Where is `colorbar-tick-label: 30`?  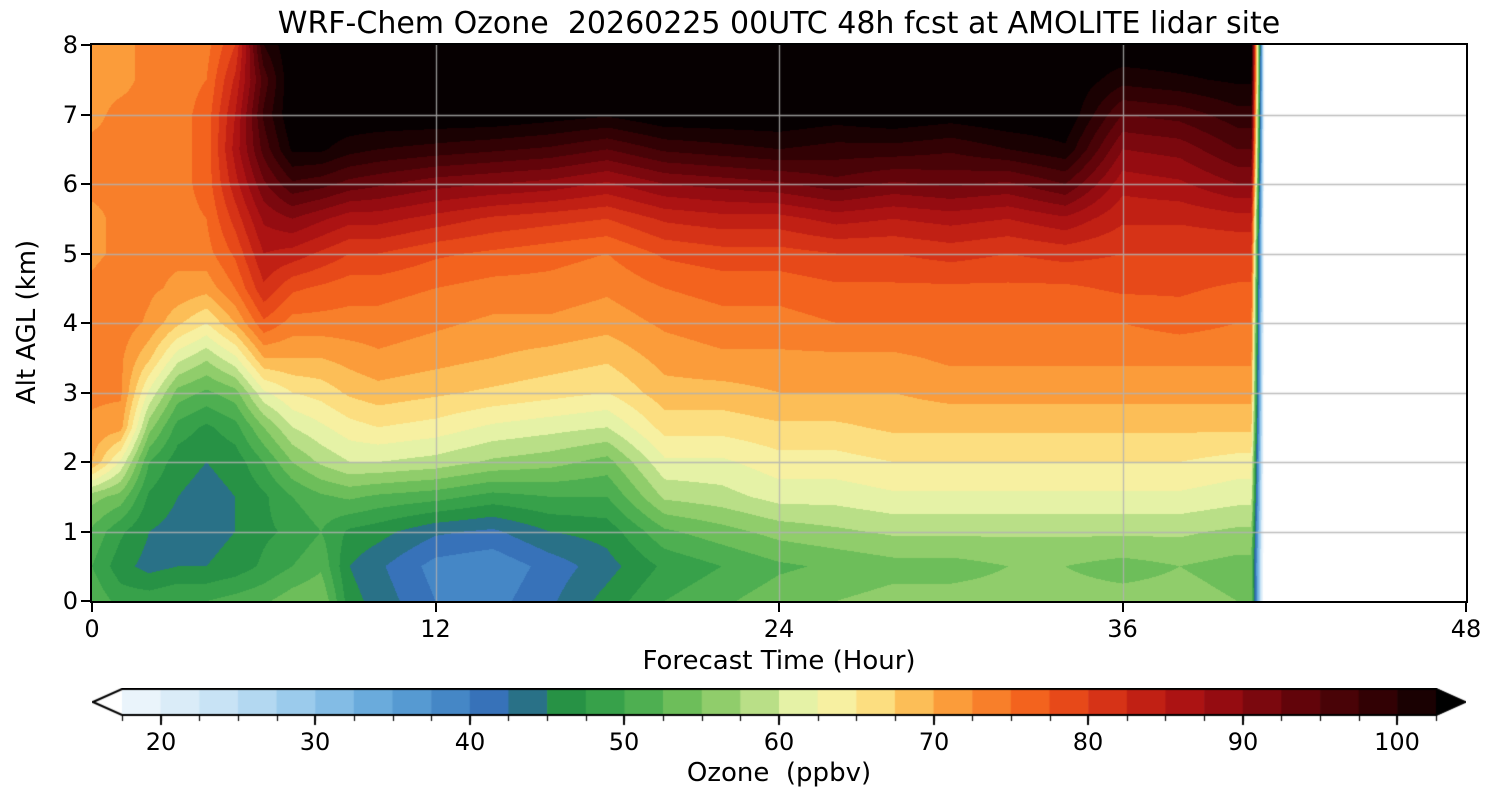 colorbar-tick-label: 30 is located at coordinates (315, 742).